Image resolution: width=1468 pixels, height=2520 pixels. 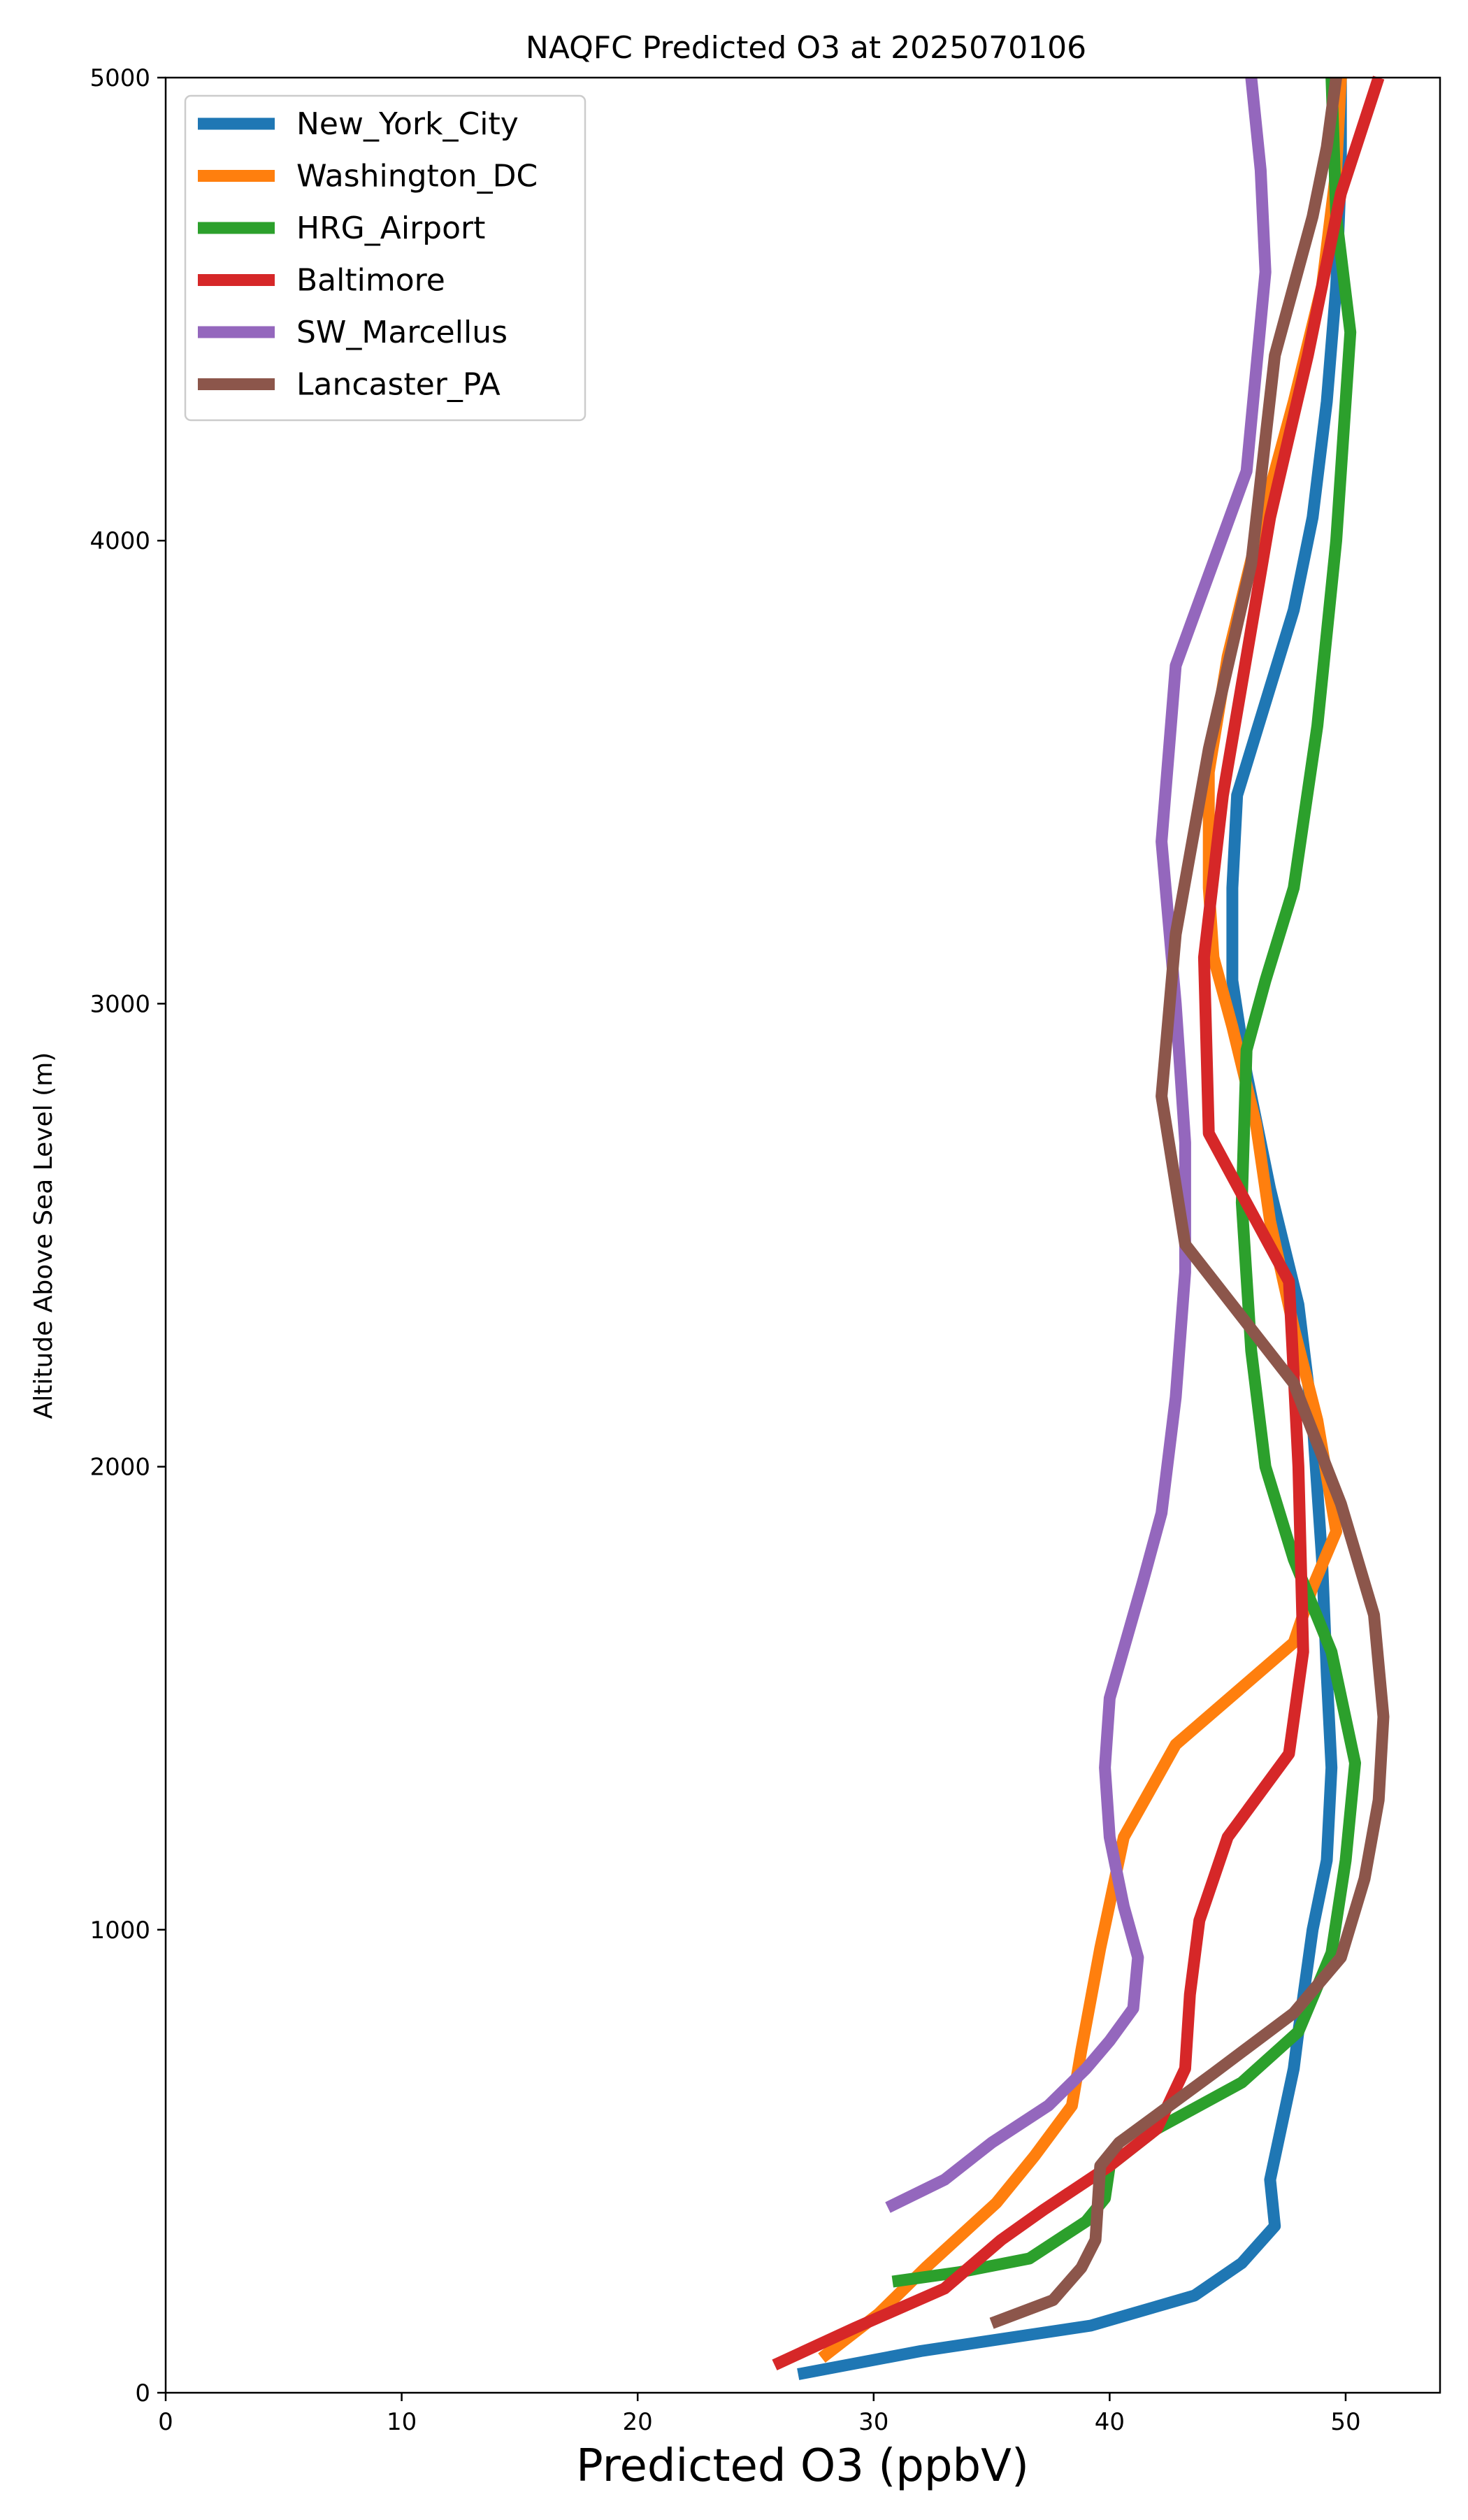 What do you see at coordinates (370, 281) in the screenshot?
I see `legend-label-4: Baltimore` at bounding box center [370, 281].